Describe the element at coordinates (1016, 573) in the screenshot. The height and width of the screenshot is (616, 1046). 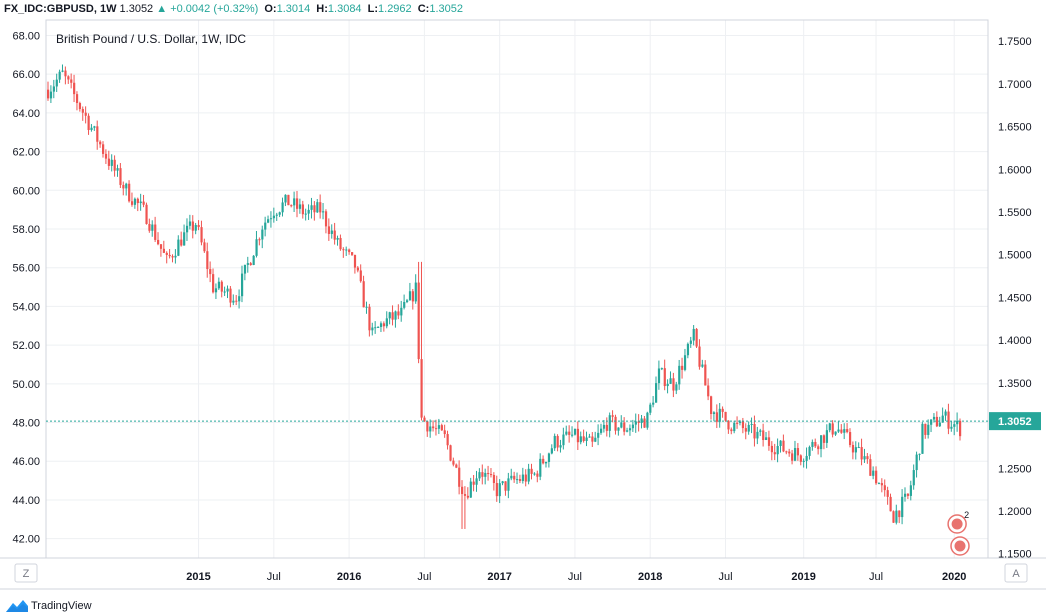
I see `auto-scale-button` at that location.